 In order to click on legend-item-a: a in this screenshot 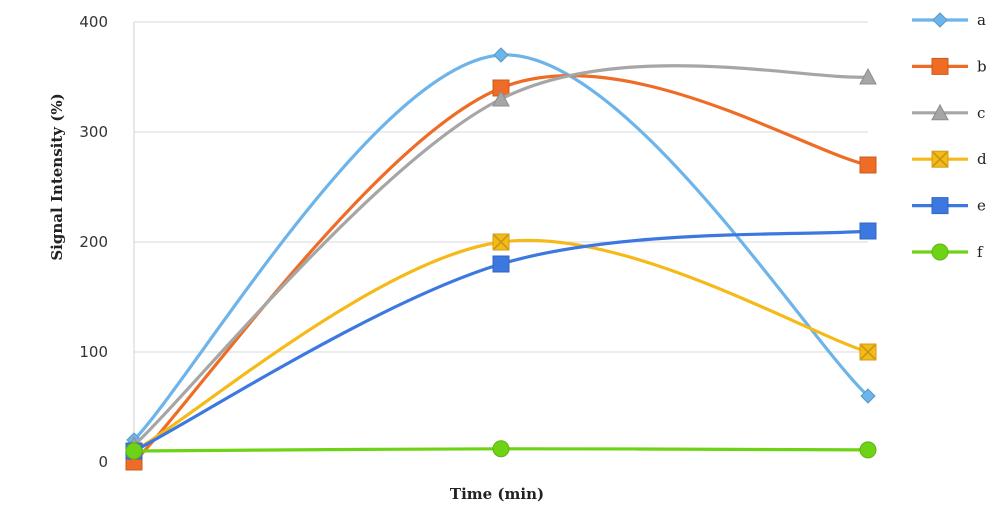, I will do `click(949, 20)`.